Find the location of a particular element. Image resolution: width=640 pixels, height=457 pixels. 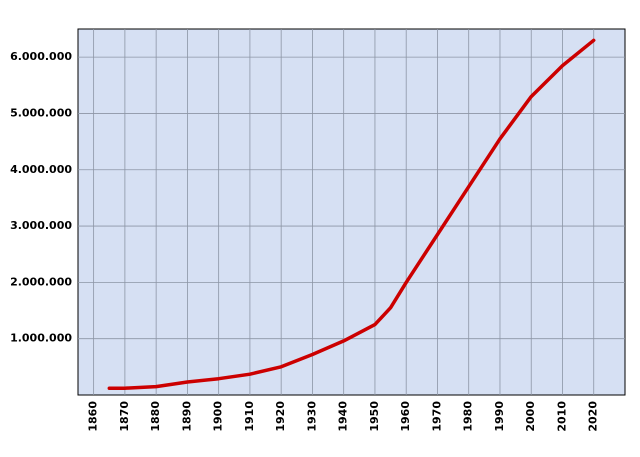

x-tick-label: 1900 is located at coordinates (218, 416).